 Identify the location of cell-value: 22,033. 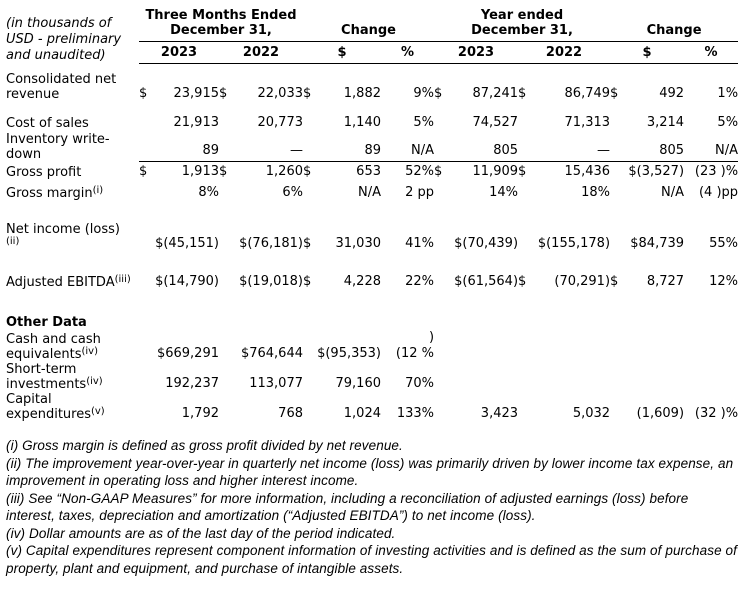
(280, 93).